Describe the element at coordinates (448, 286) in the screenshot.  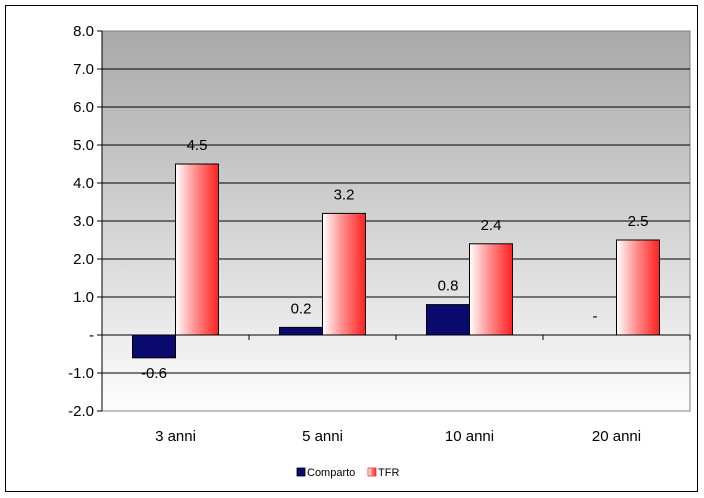
I see `data-label: 0.8` at that location.